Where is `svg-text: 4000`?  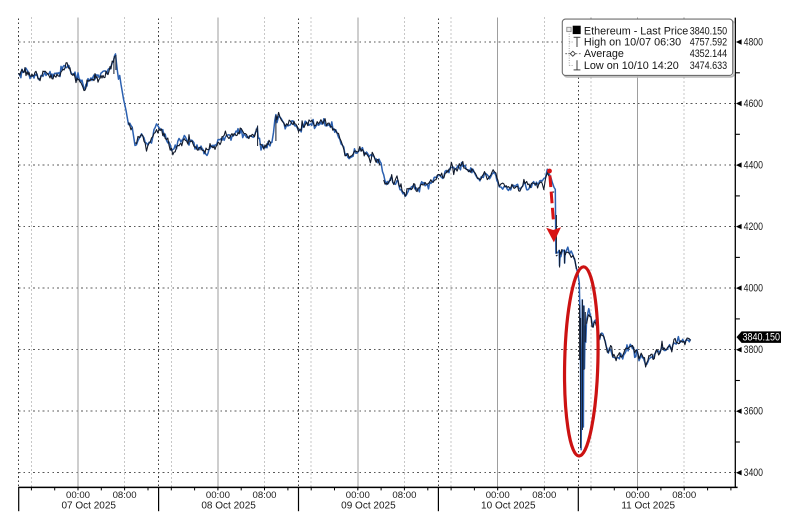 svg-text: 4000 is located at coordinates (753, 289).